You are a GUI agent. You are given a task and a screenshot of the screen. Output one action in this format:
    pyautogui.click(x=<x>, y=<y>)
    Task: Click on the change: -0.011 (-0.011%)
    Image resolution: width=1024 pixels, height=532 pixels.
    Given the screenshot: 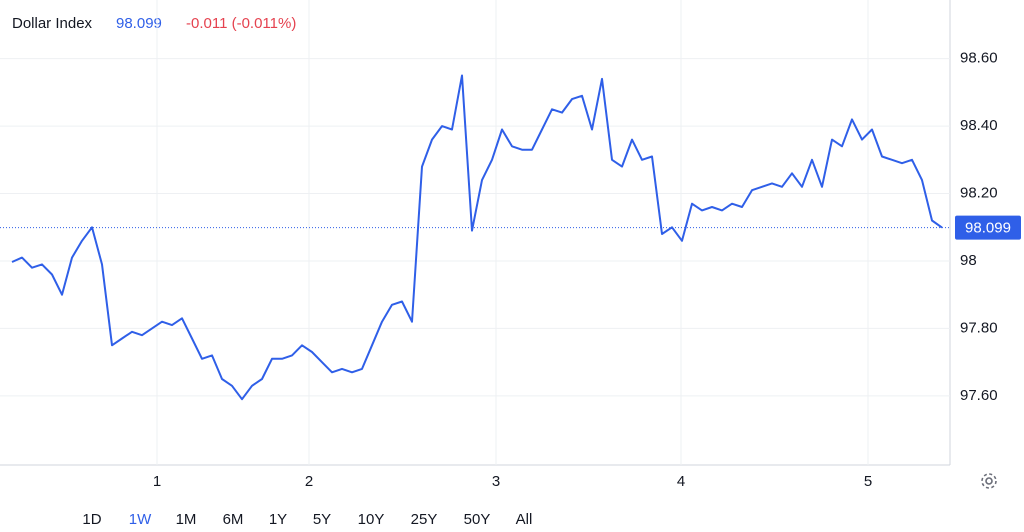 What is the action you would take?
    pyautogui.click(x=241, y=23)
    